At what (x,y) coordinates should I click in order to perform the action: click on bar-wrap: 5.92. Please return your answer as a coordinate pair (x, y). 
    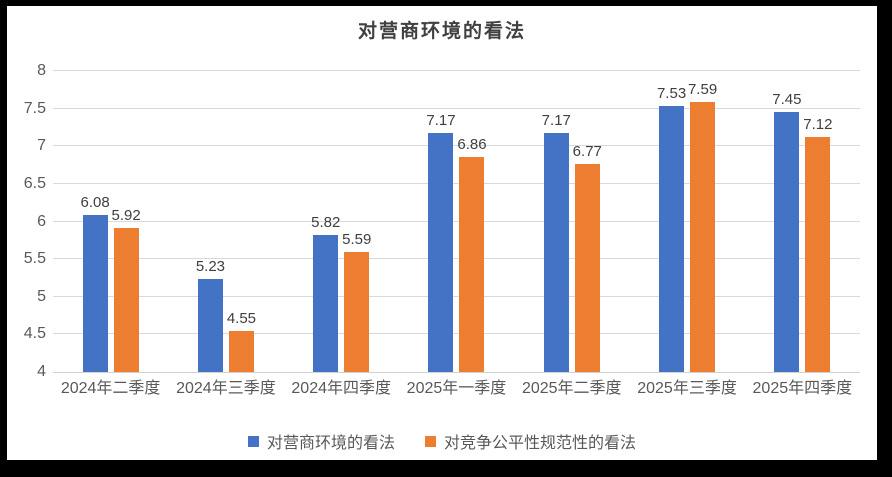
    Looking at the image, I should click on (126, 289).